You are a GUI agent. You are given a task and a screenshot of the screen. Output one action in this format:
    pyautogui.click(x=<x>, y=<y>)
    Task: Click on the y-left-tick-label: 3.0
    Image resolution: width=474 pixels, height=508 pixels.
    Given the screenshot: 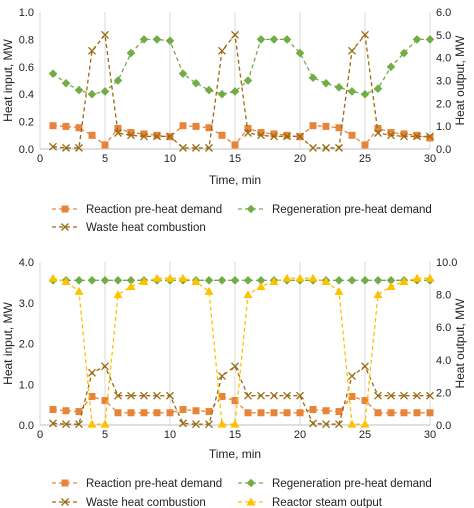 What is the action you would take?
    pyautogui.click(x=26, y=304)
    